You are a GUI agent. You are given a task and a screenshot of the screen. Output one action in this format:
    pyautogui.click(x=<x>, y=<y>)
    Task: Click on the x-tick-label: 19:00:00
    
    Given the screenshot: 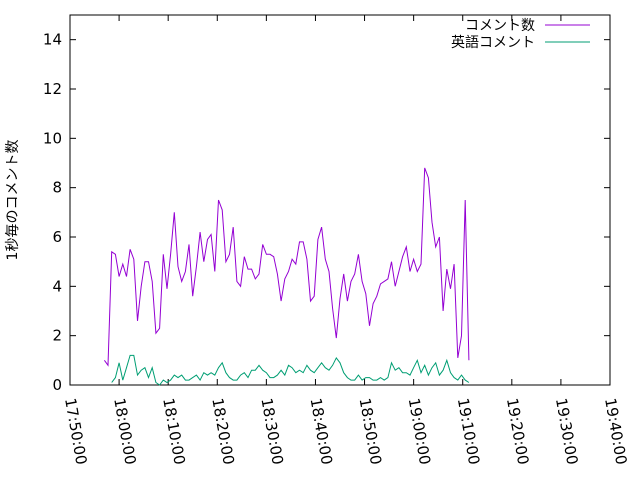 What is the action you would take?
    pyautogui.click(x=419, y=431)
    